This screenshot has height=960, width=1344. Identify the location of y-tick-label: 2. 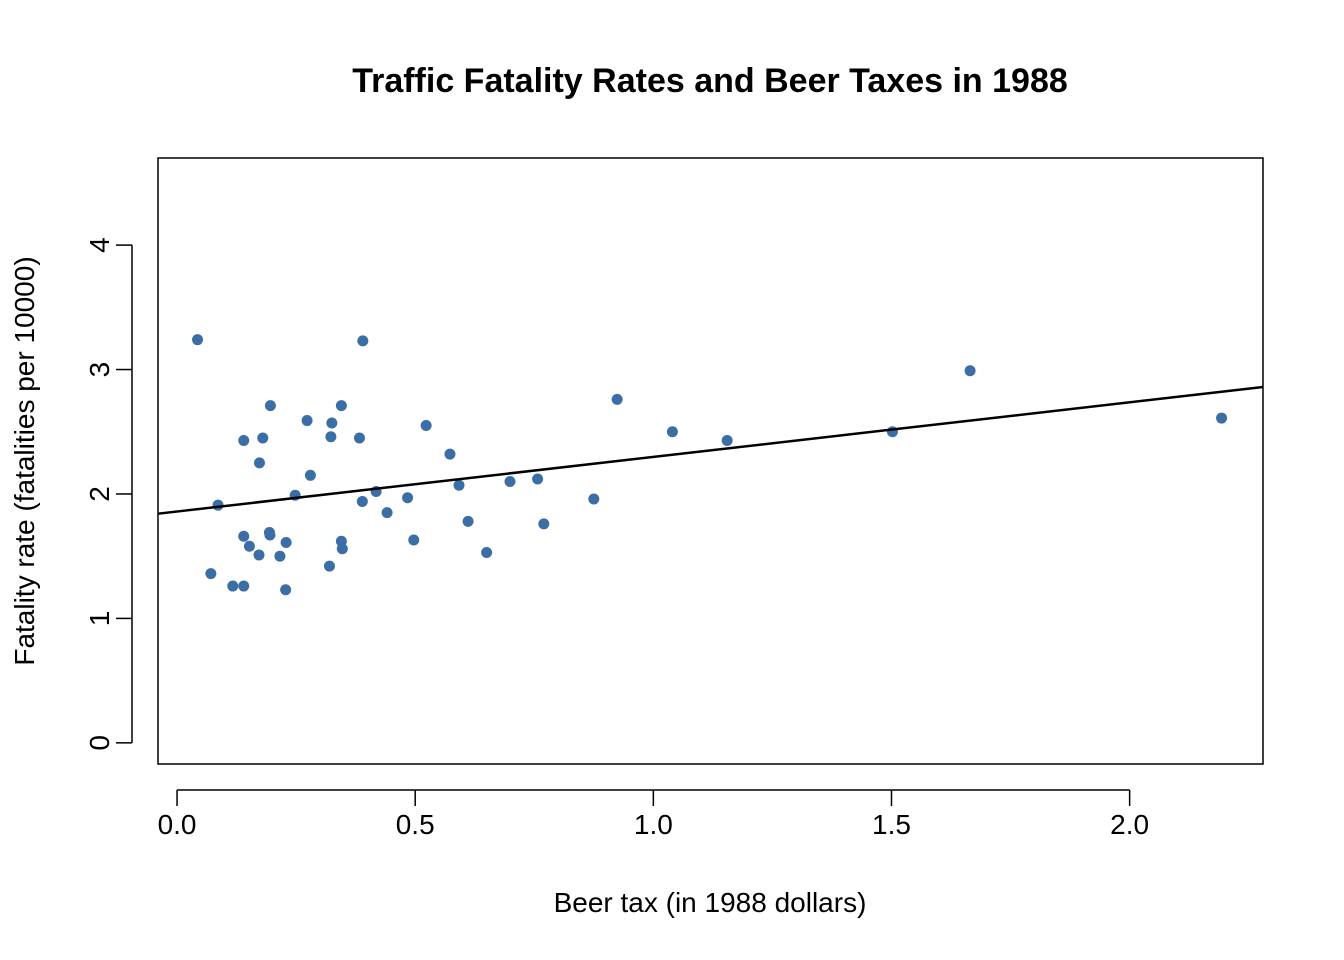
(99, 494).